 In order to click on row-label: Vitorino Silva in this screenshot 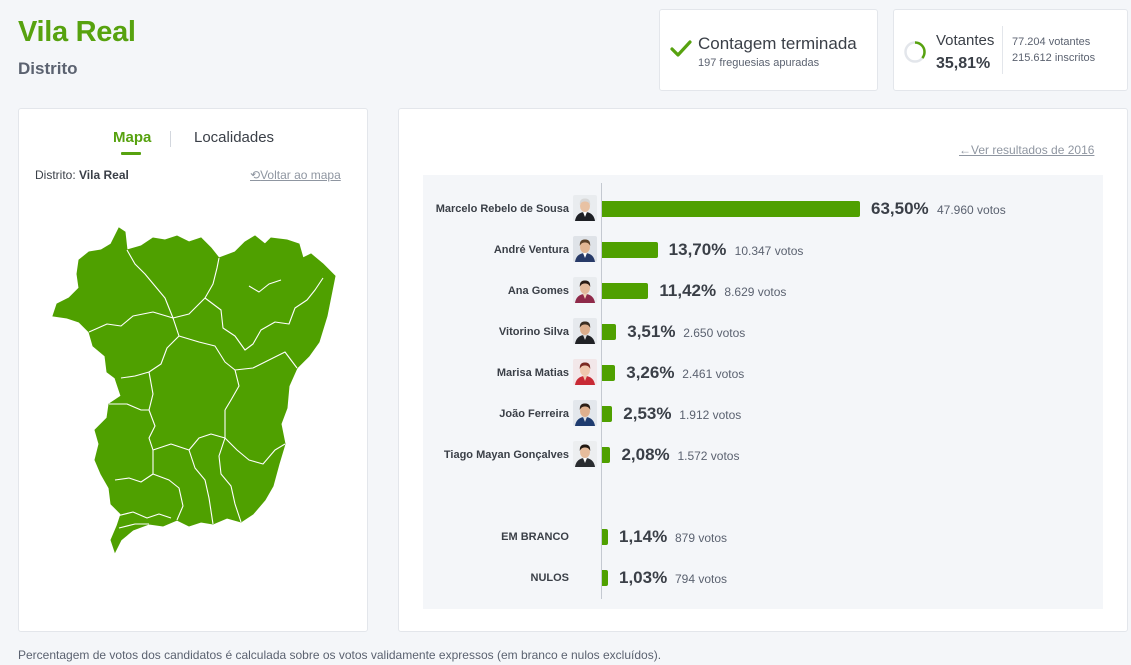, I will do `click(533, 332)`.